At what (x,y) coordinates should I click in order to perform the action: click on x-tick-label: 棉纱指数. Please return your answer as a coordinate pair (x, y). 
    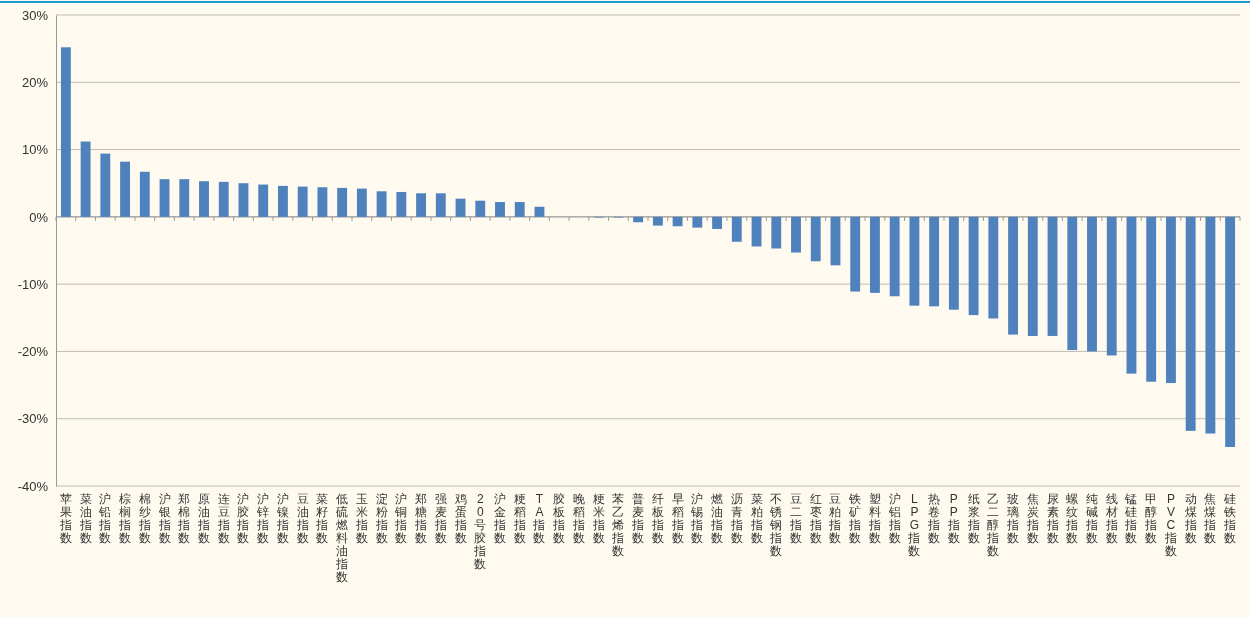
    Looking at the image, I should click on (144, 518).